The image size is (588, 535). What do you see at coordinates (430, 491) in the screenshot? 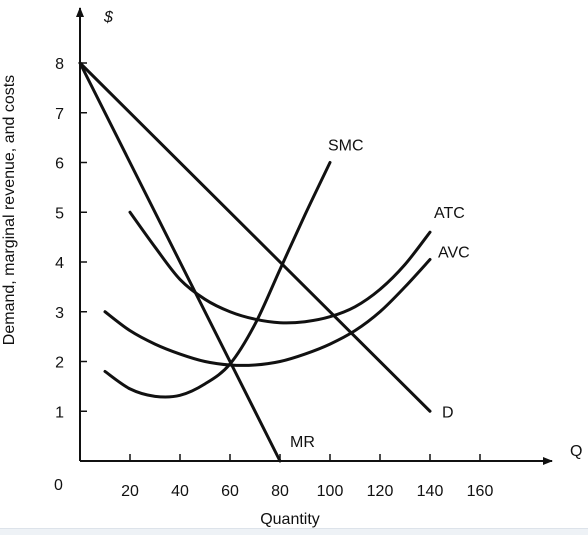
I see `x-tick-label: 140` at bounding box center [430, 491].